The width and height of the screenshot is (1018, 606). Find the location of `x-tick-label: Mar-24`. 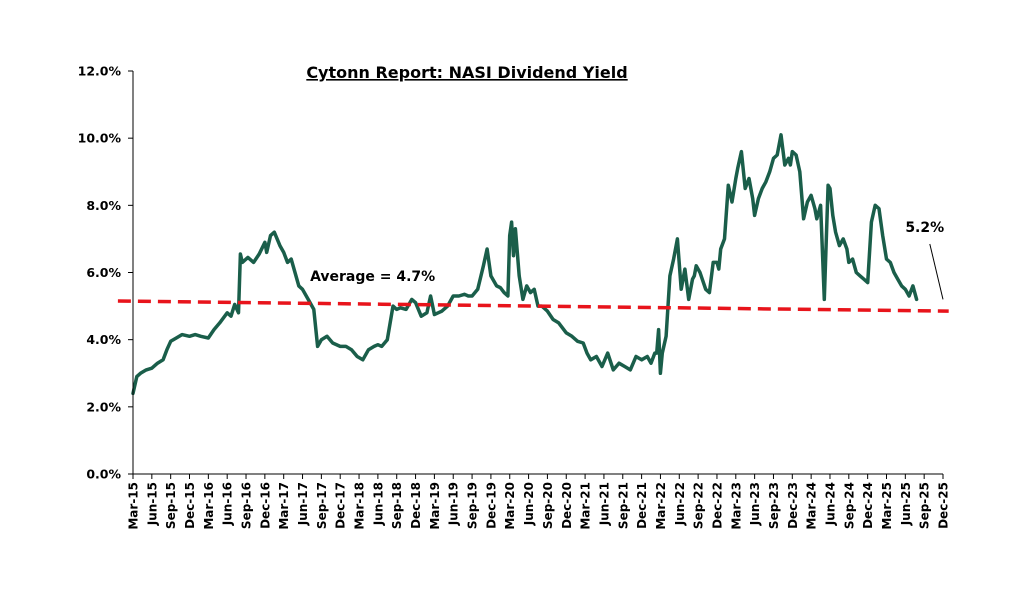

x-tick-label: Mar-24 is located at coordinates (812, 506).